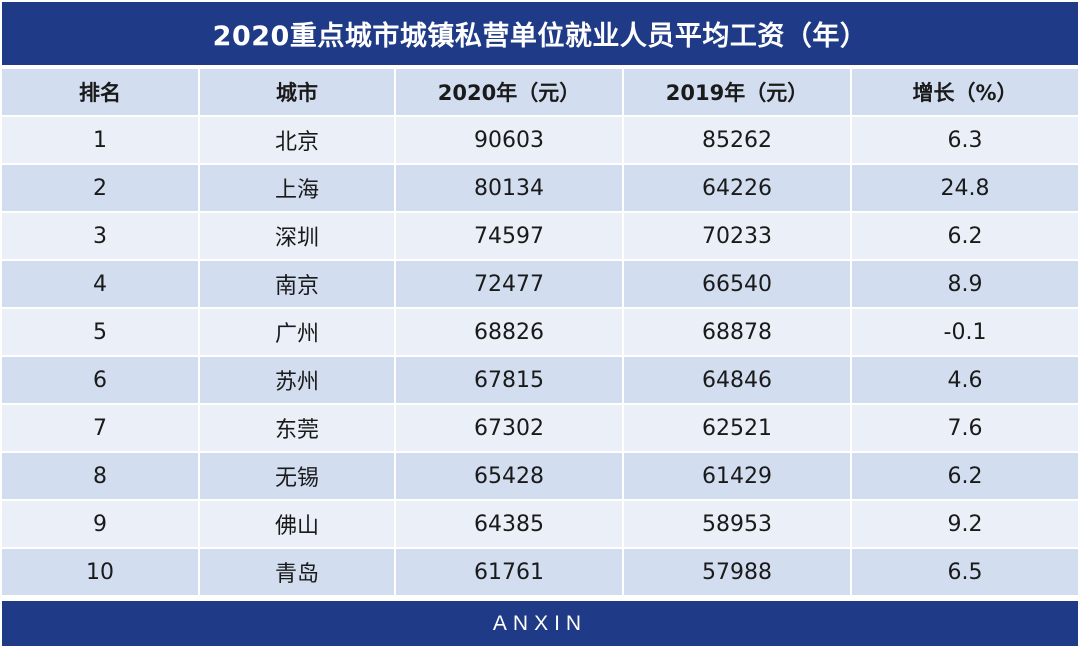 The height and width of the screenshot is (648, 1080). Describe the element at coordinates (298, 141) in the screenshot. I see `city-cell: 北京` at that location.